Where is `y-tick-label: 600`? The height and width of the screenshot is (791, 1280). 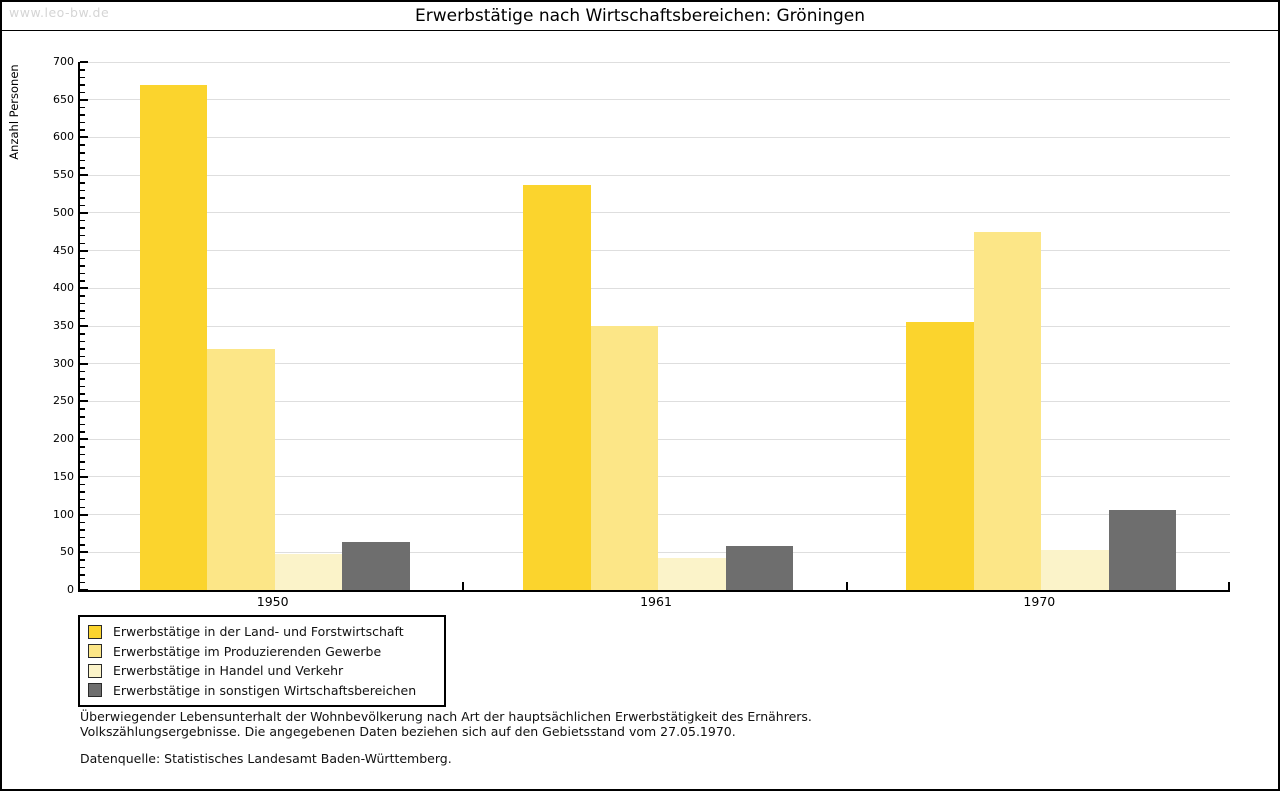 y-tick-label: 600 is located at coordinates (63, 137).